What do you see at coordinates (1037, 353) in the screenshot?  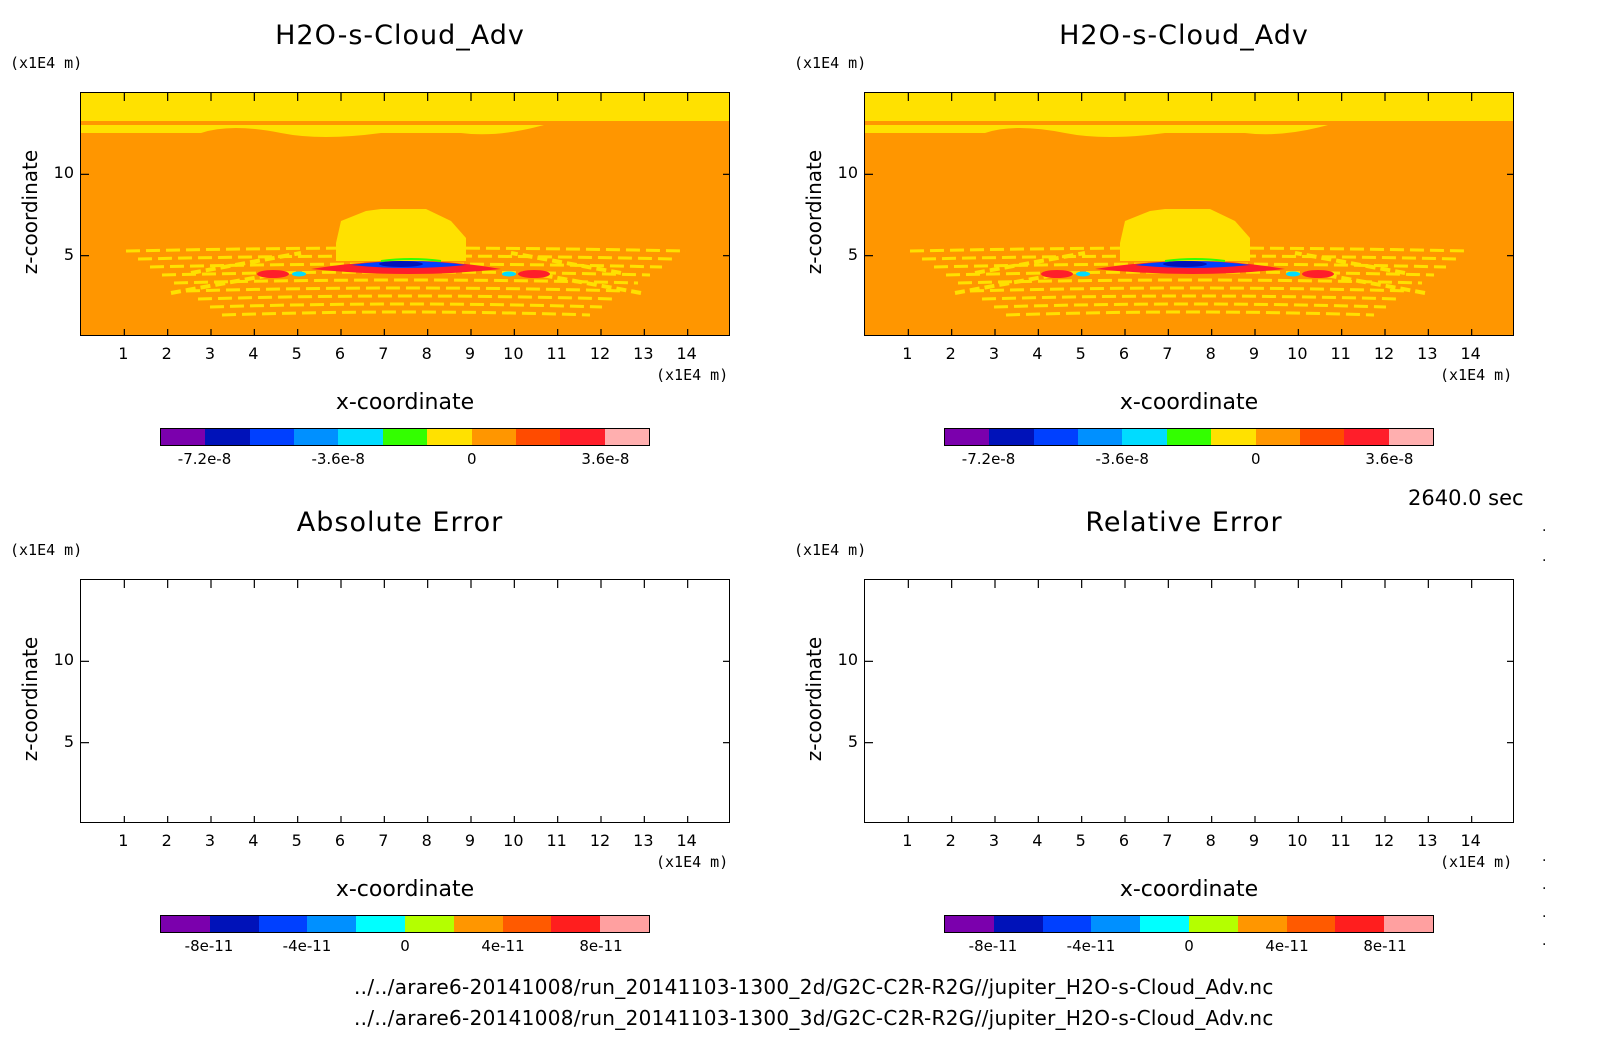 I see `x-tick-label: 4` at bounding box center [1037, 353].